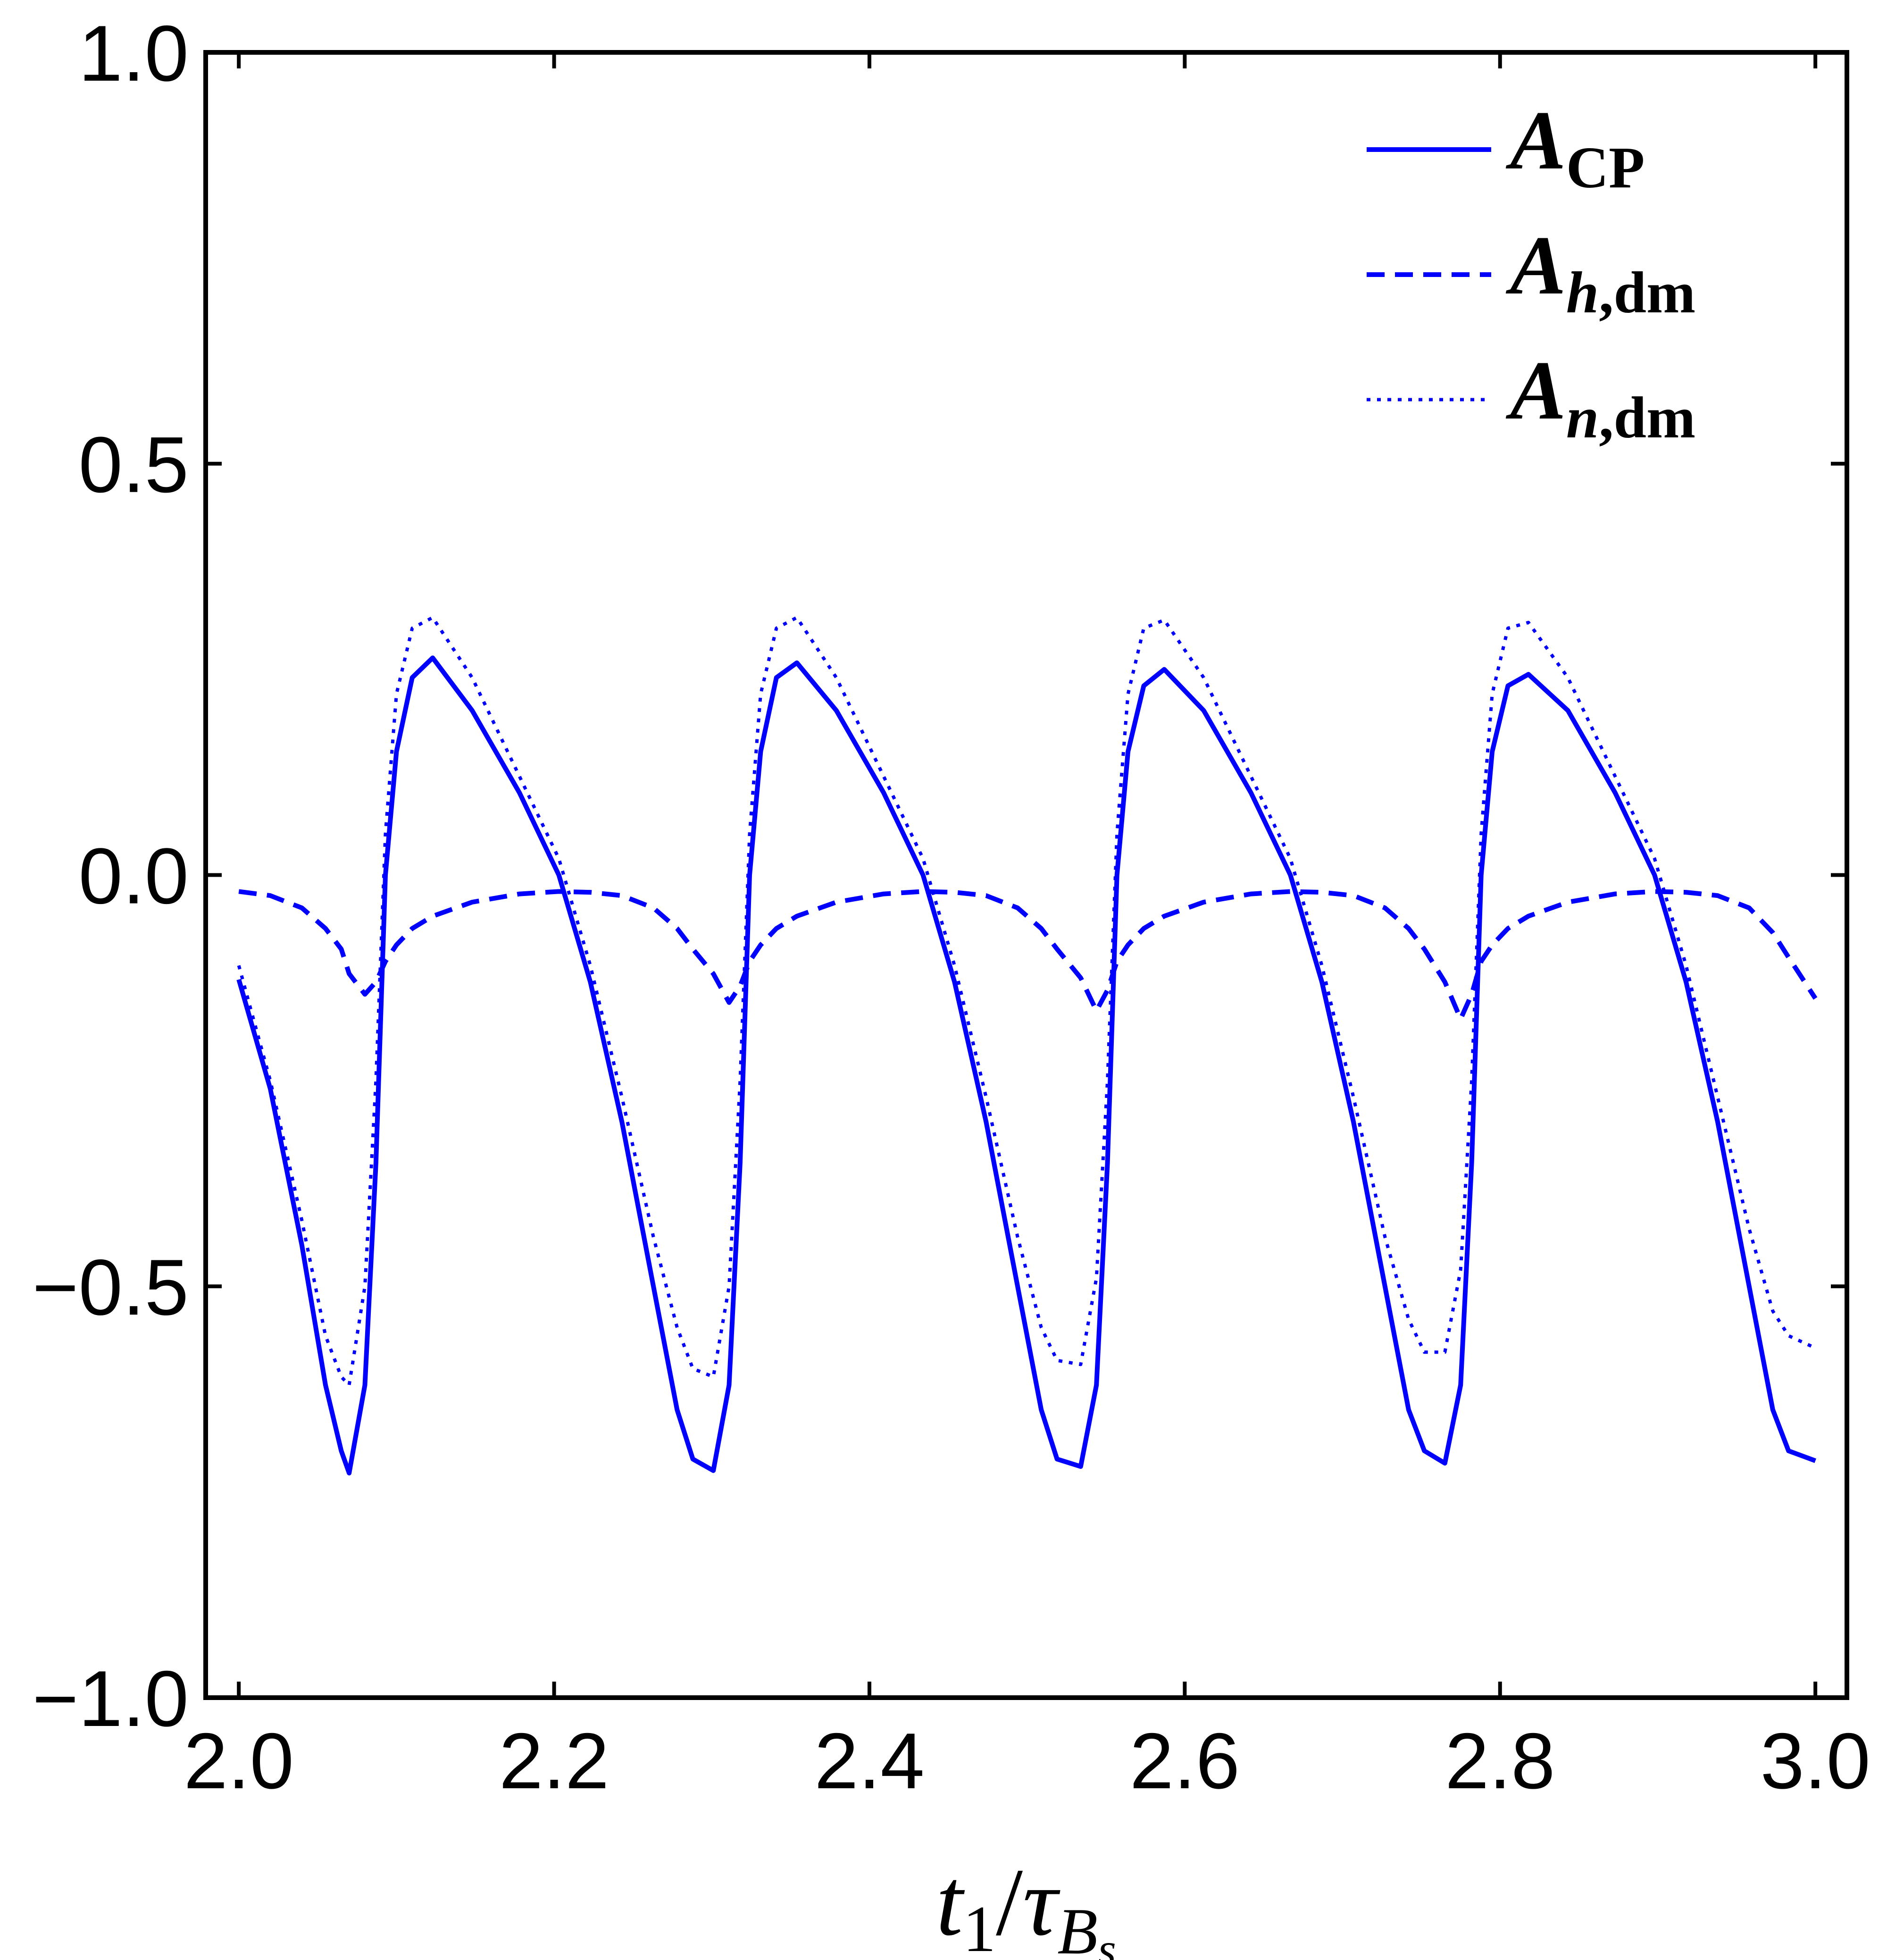  I want to click on y-tick-label: 0.5, so click(133, 464).